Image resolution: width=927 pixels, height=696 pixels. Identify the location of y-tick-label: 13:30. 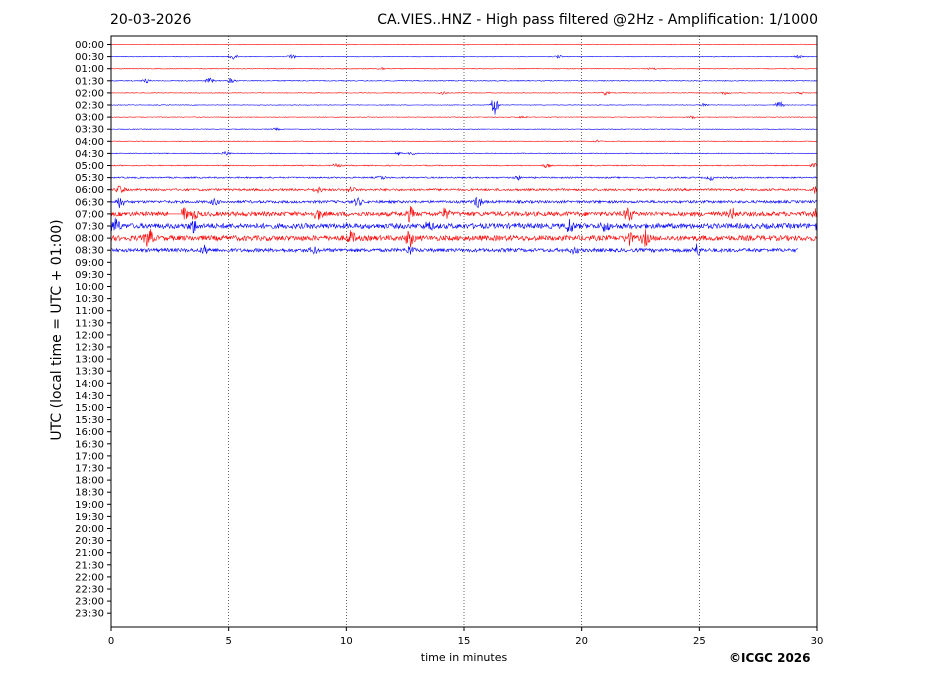
(89, 372).